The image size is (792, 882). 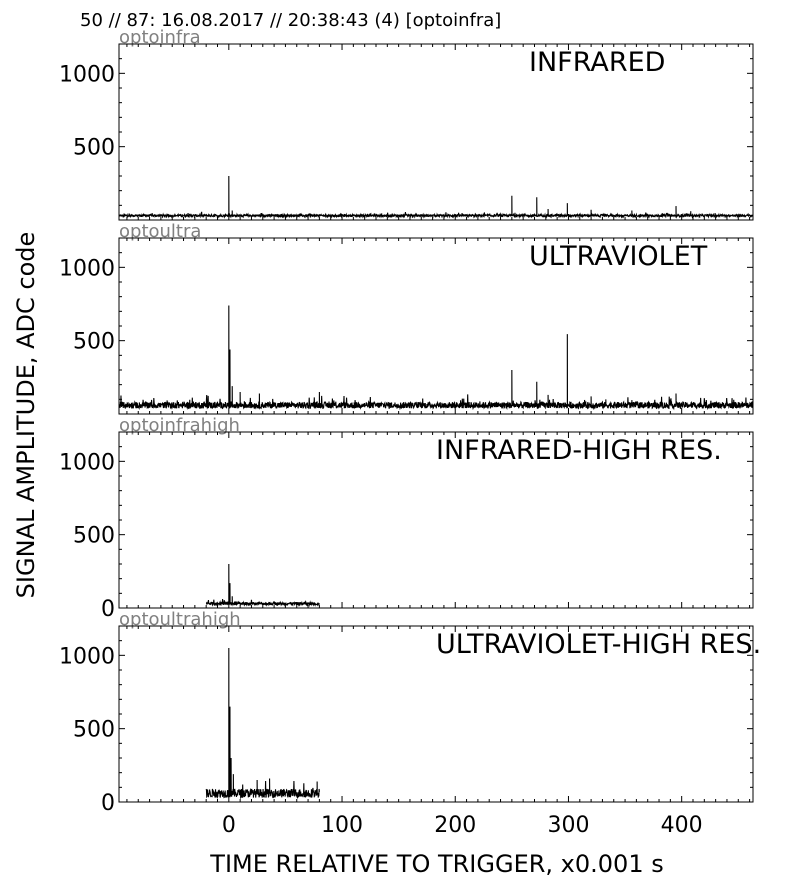 I want to click on panel-title: INFRARED-HIGH RES., so click(x=579, y=450).